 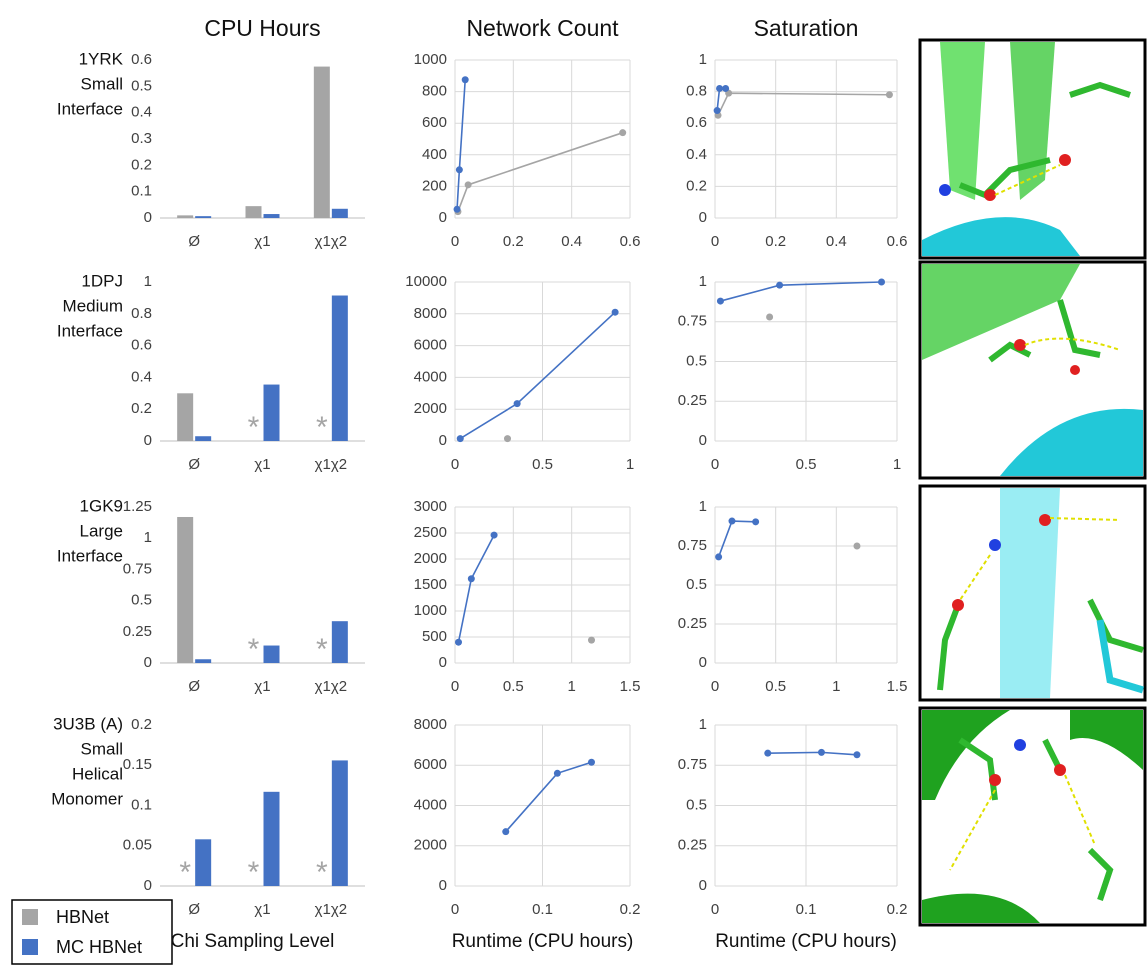 What do you see at coordinates (88, 723) in the screenshot?
I see `row-label: 3U3B (A)` at bounding box center [88, 723].